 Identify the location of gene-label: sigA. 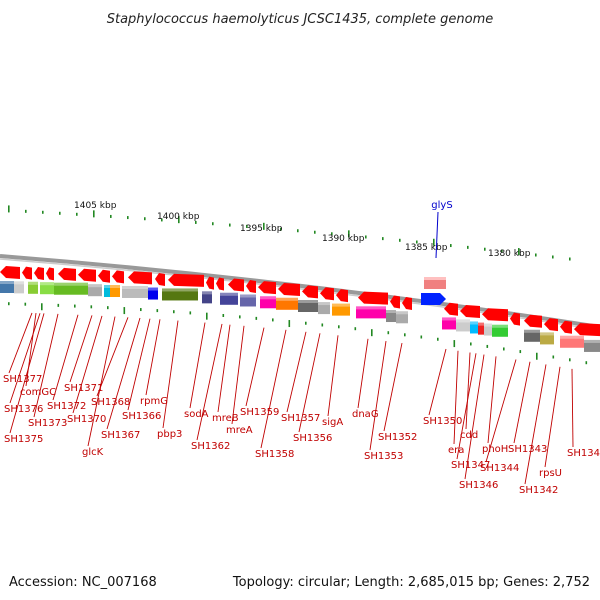
(332, 422).